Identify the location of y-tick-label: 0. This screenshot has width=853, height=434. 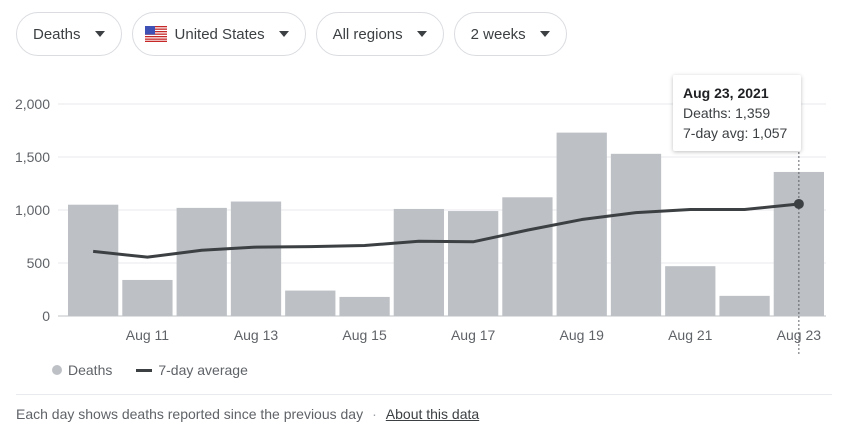
(46, 316).